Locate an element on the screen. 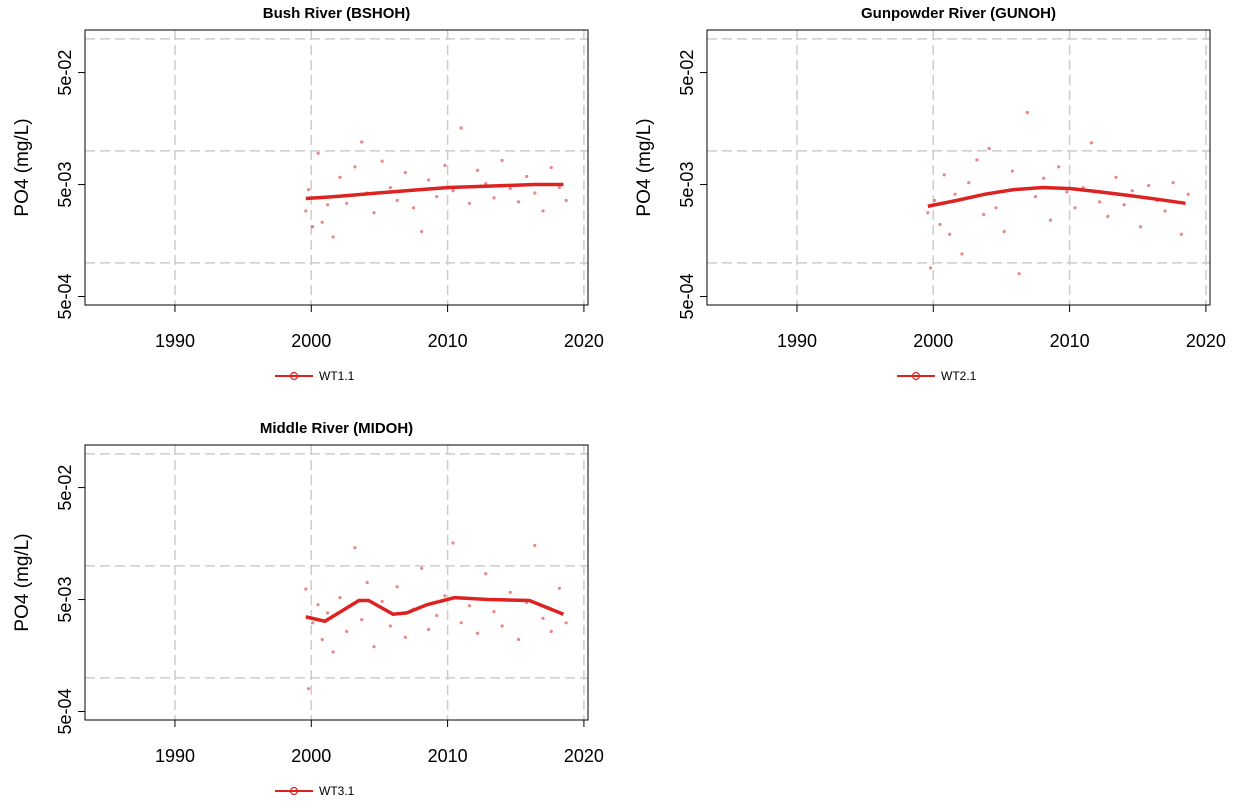 The height and width of the screenshot is (809, 1246). chart-title: Gunpowder River (GUNOH) is located at coordinates (958, 13).